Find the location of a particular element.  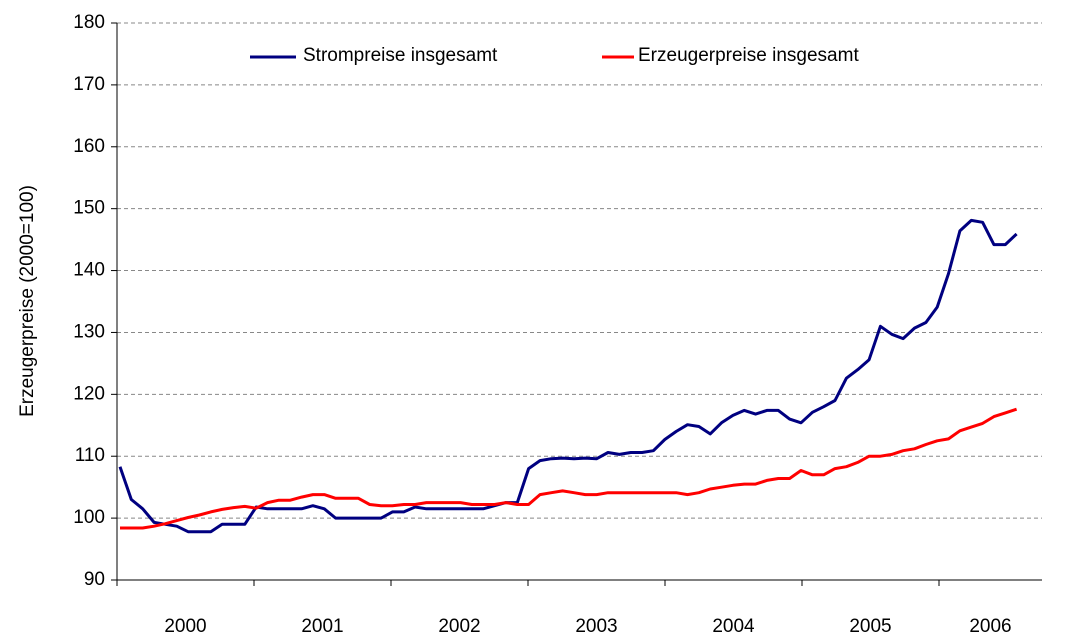

y-tick-label: 110 is located at coordinates (90, 455).